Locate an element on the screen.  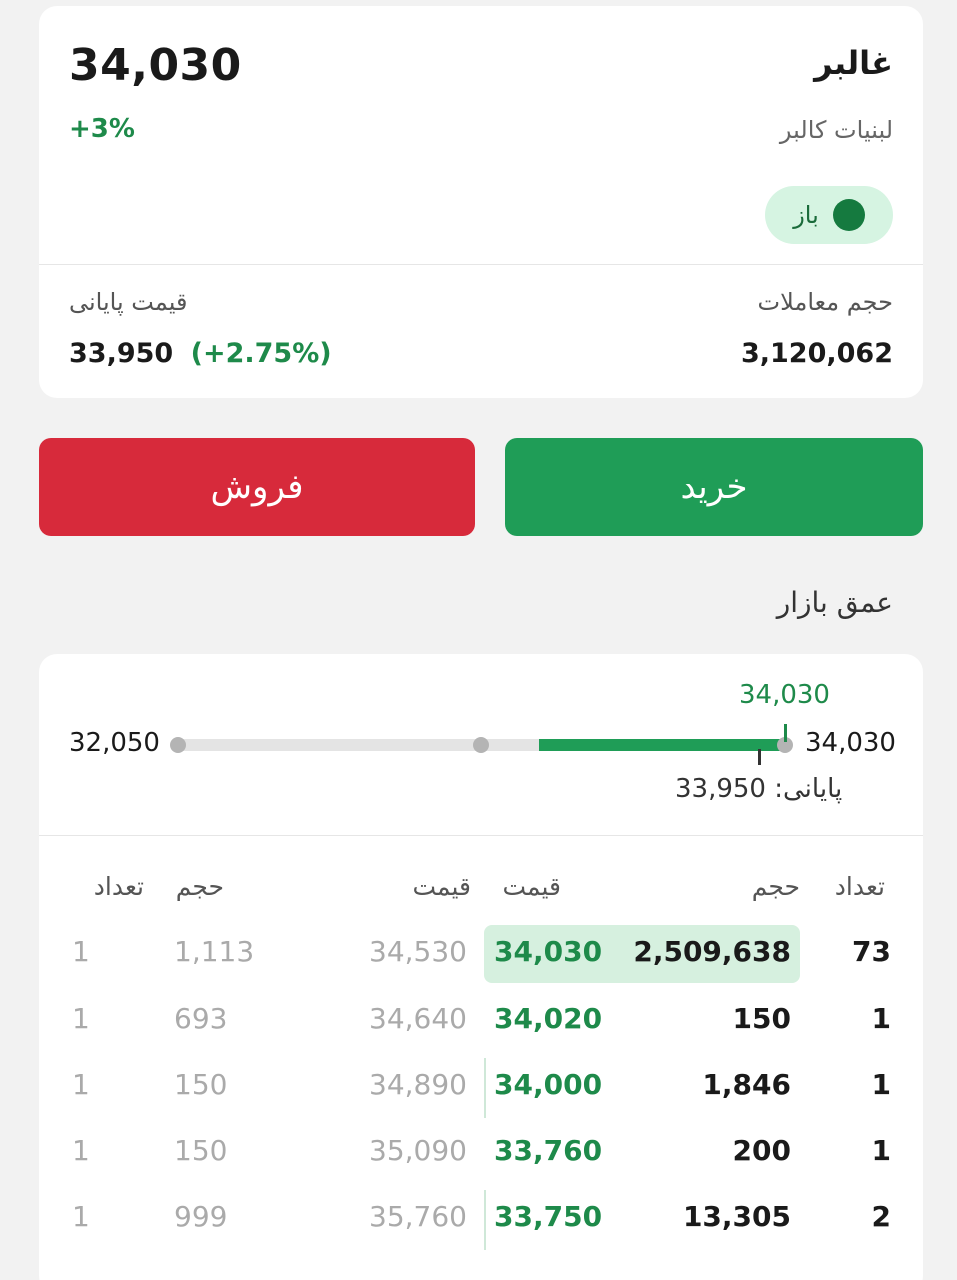
ask-price: 34,640 is located at coordinates (418, 1018).